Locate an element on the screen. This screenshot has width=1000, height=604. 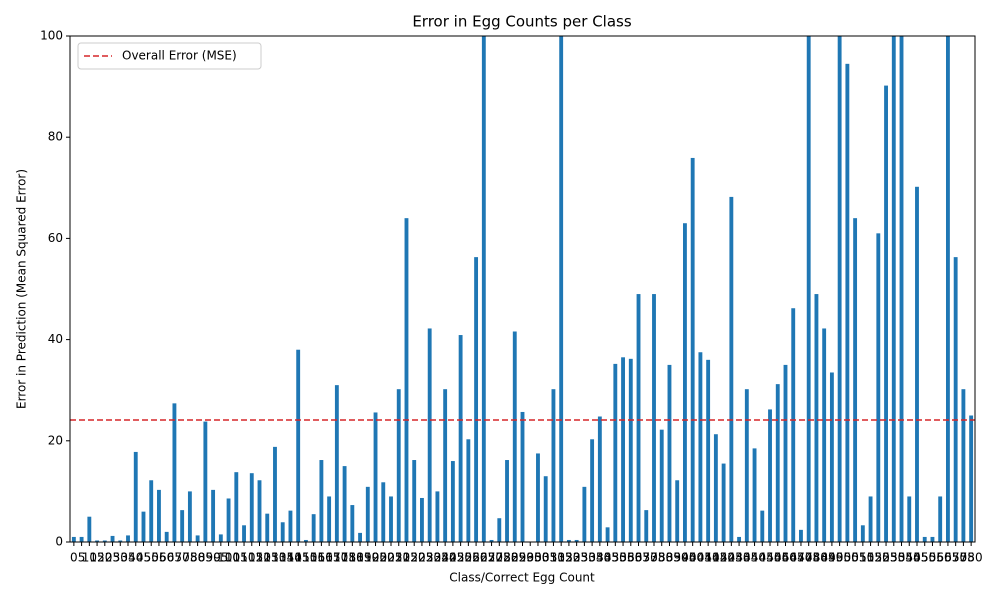
x-tick-label: 190 is located at coordinates (367, 558).